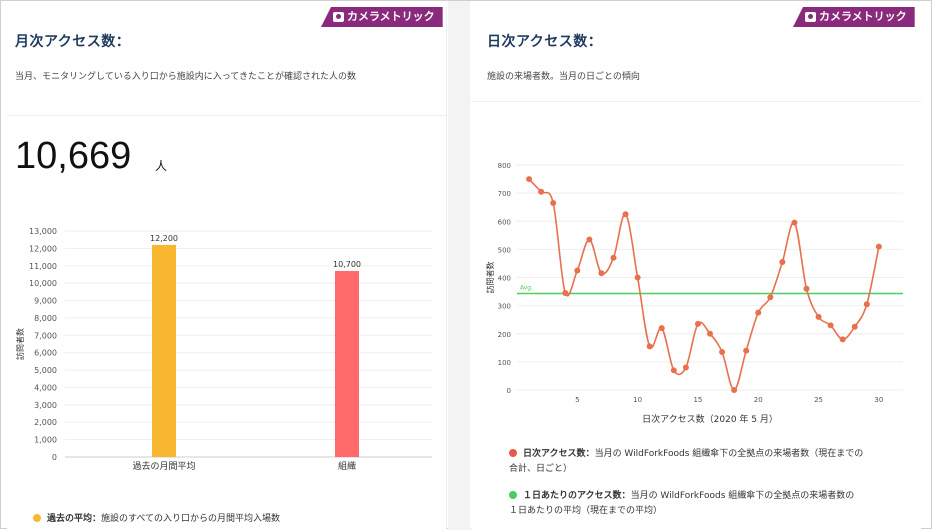 This screenshot has width=932, height=530. I want to click on legend-past-average: 過去の平均：施設のすべての入り口からの月間平均入場数, so click(156, 519).